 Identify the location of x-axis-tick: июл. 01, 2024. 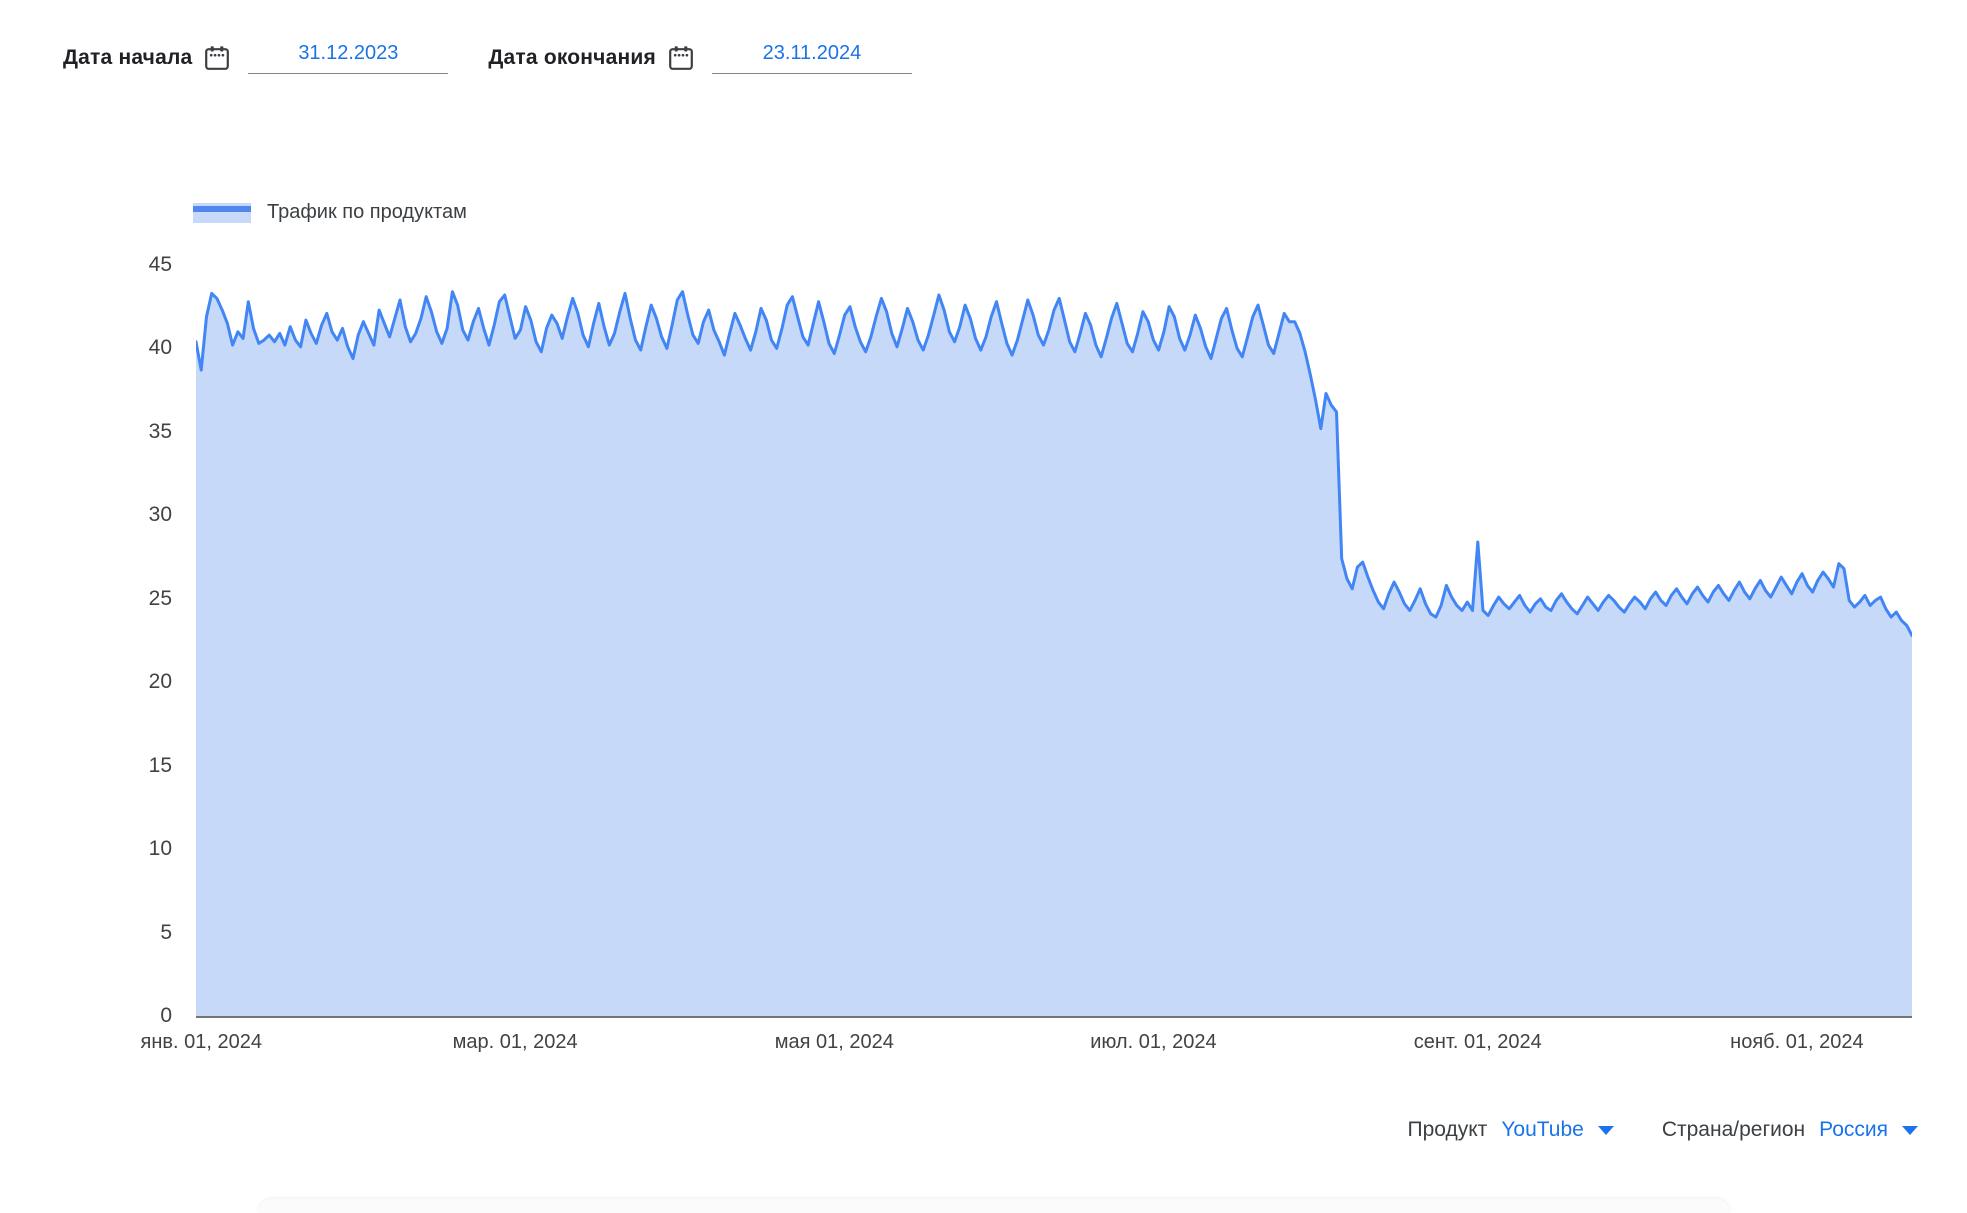
(1153, 1042).